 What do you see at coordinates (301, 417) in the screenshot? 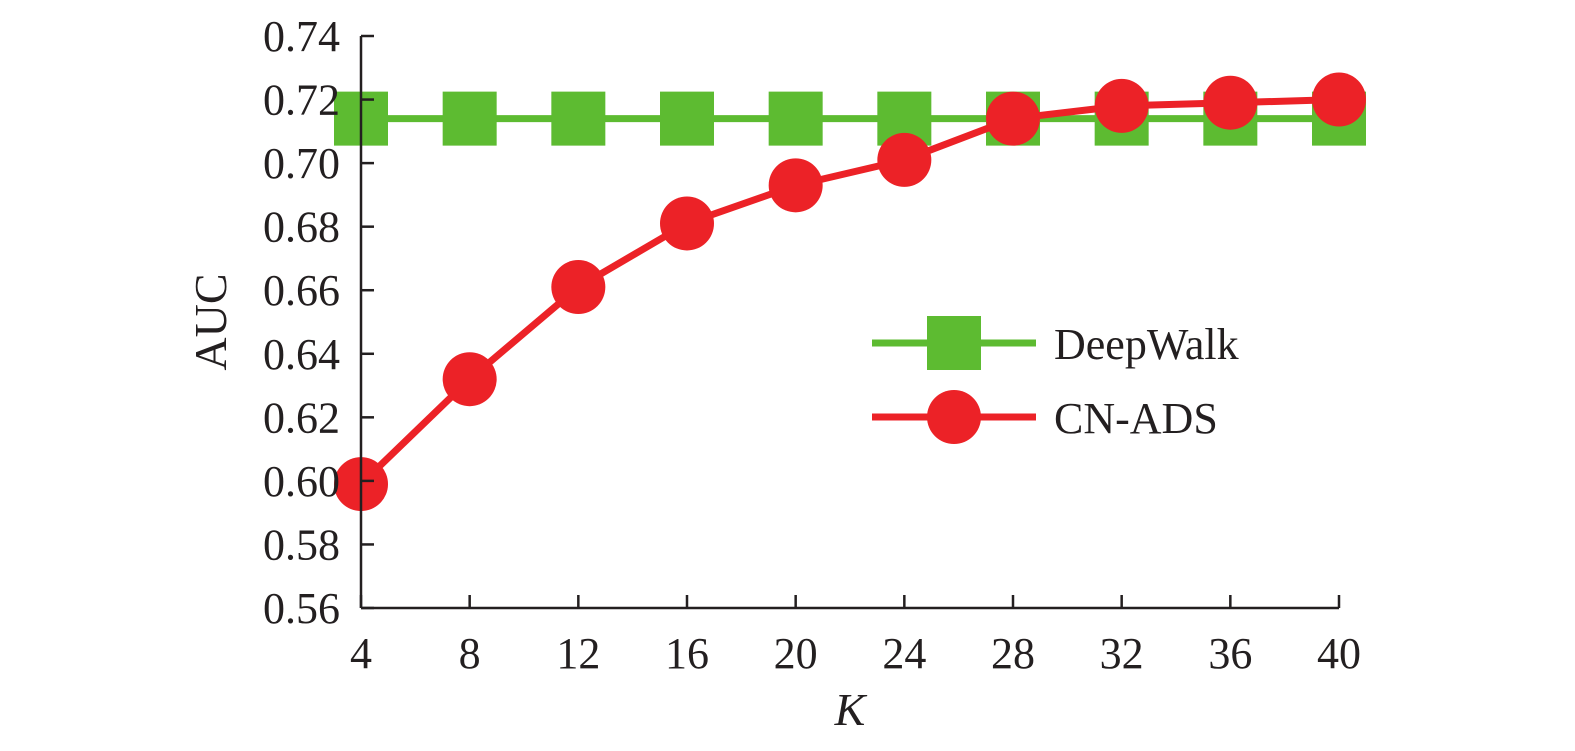
I see `y-tick-label: 0.62` at bounding box center [301, 417].